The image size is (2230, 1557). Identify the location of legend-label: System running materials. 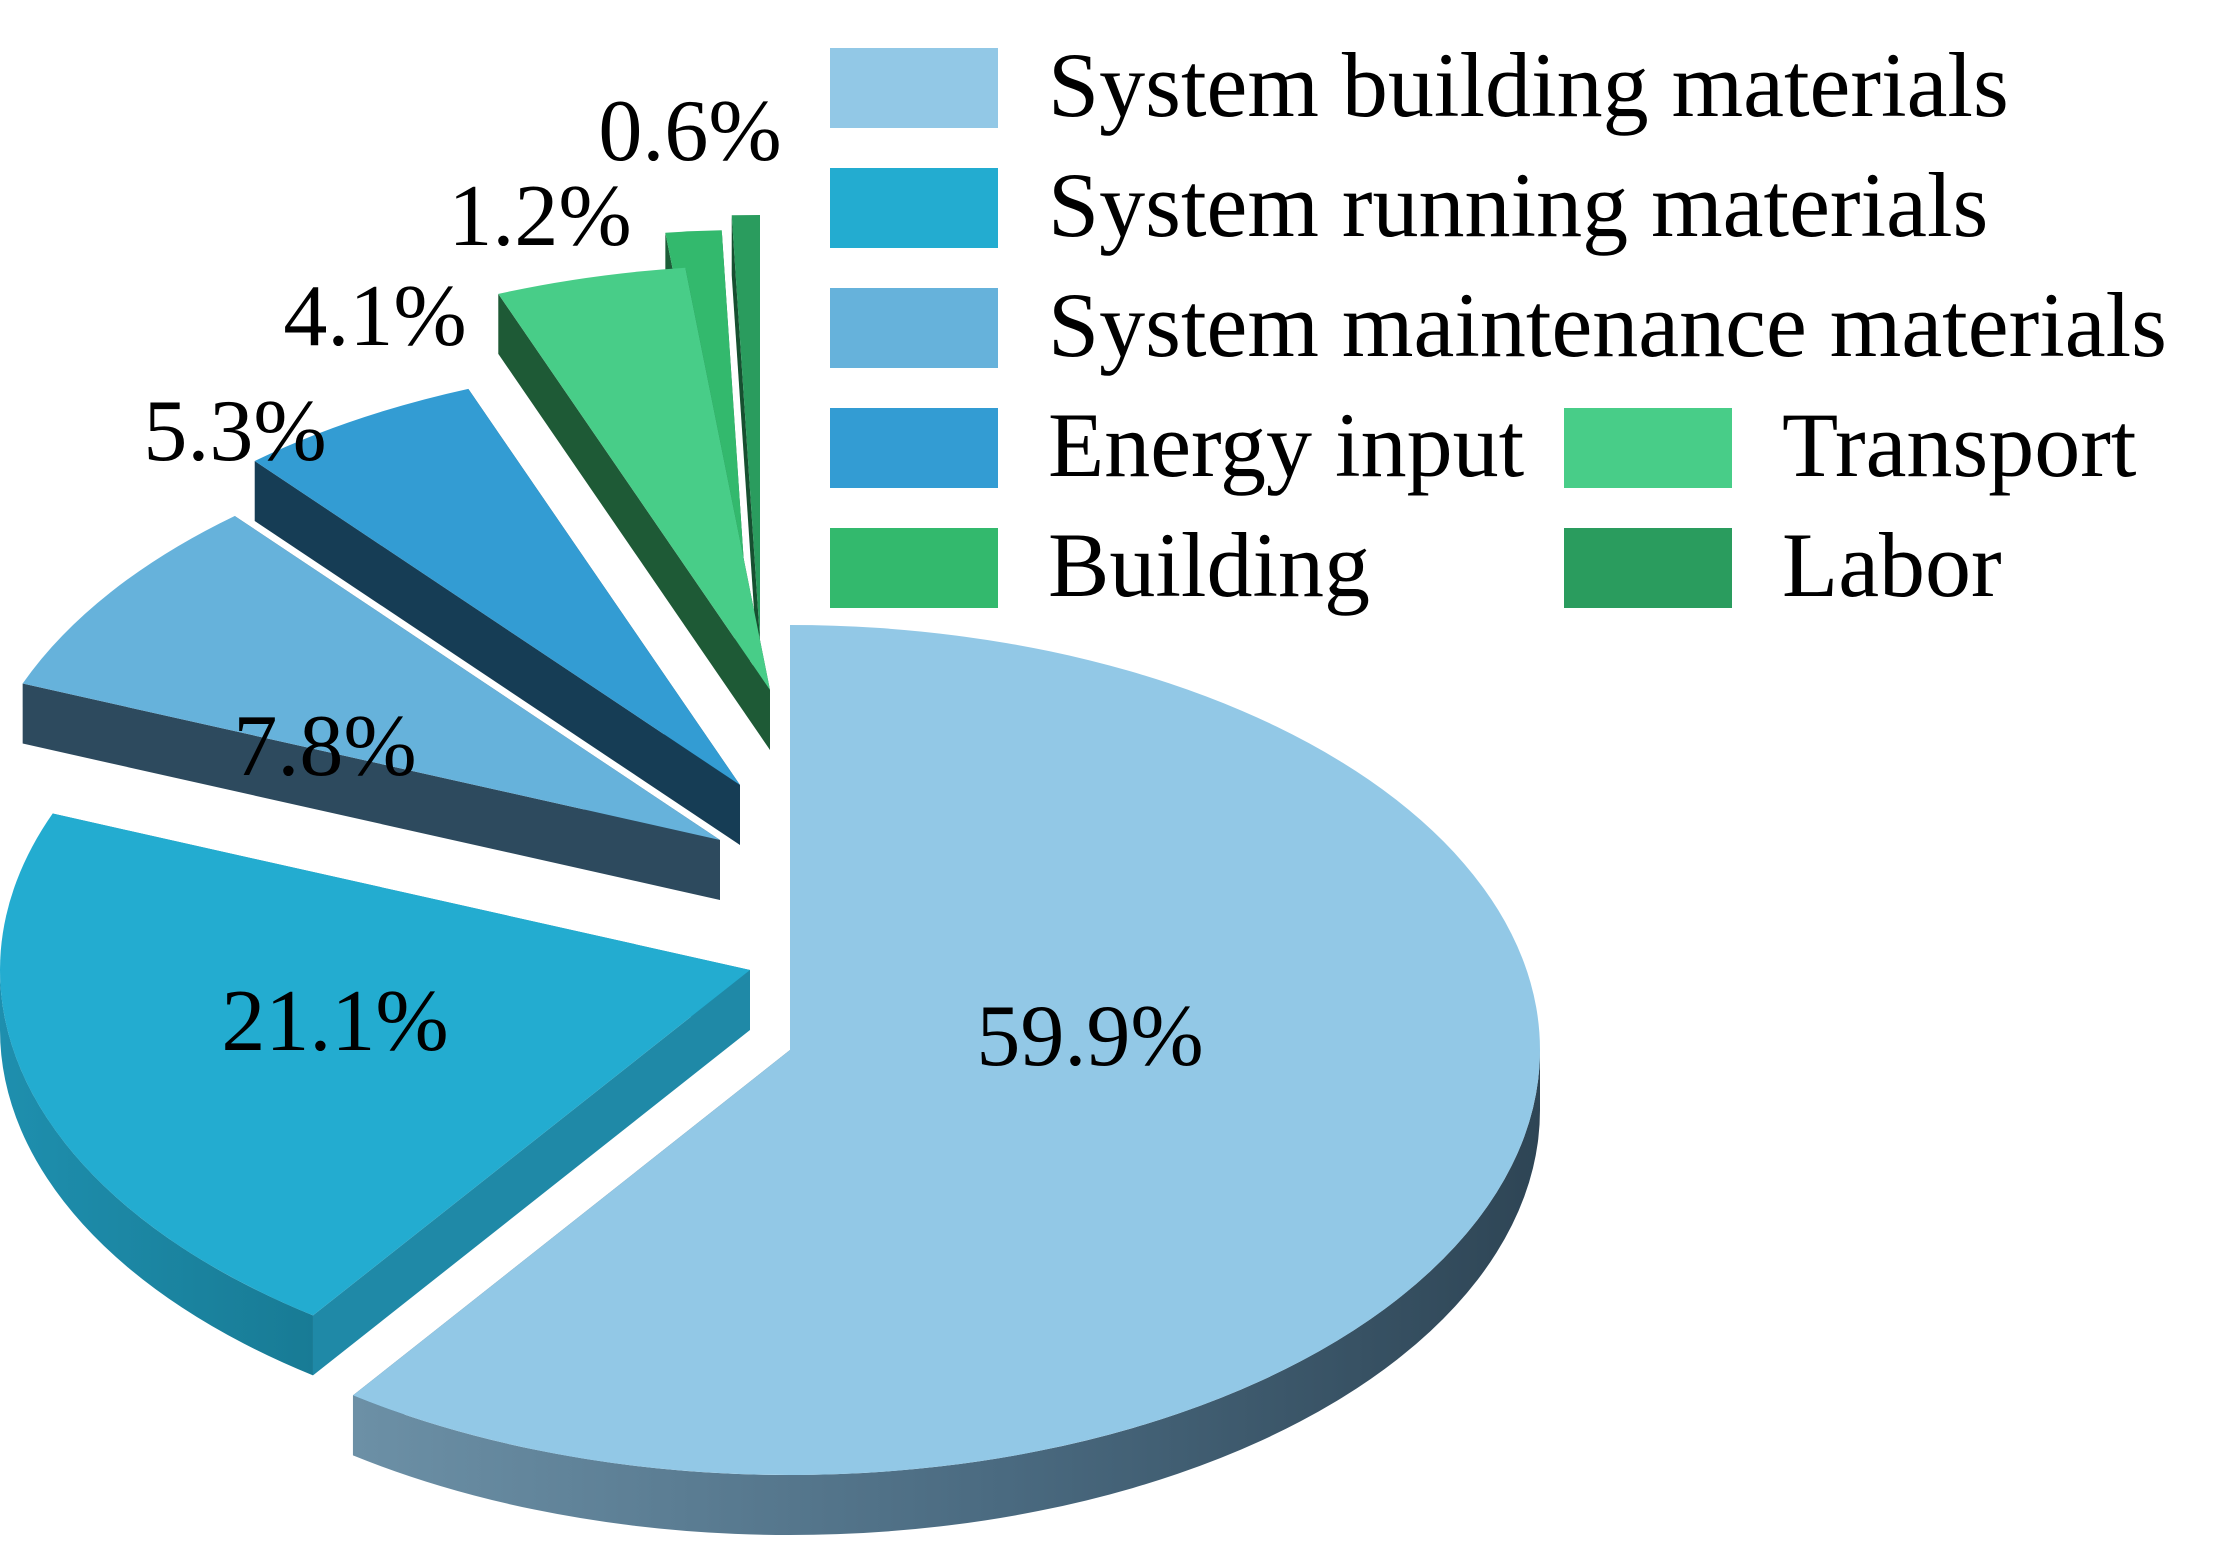
(1518, 205).